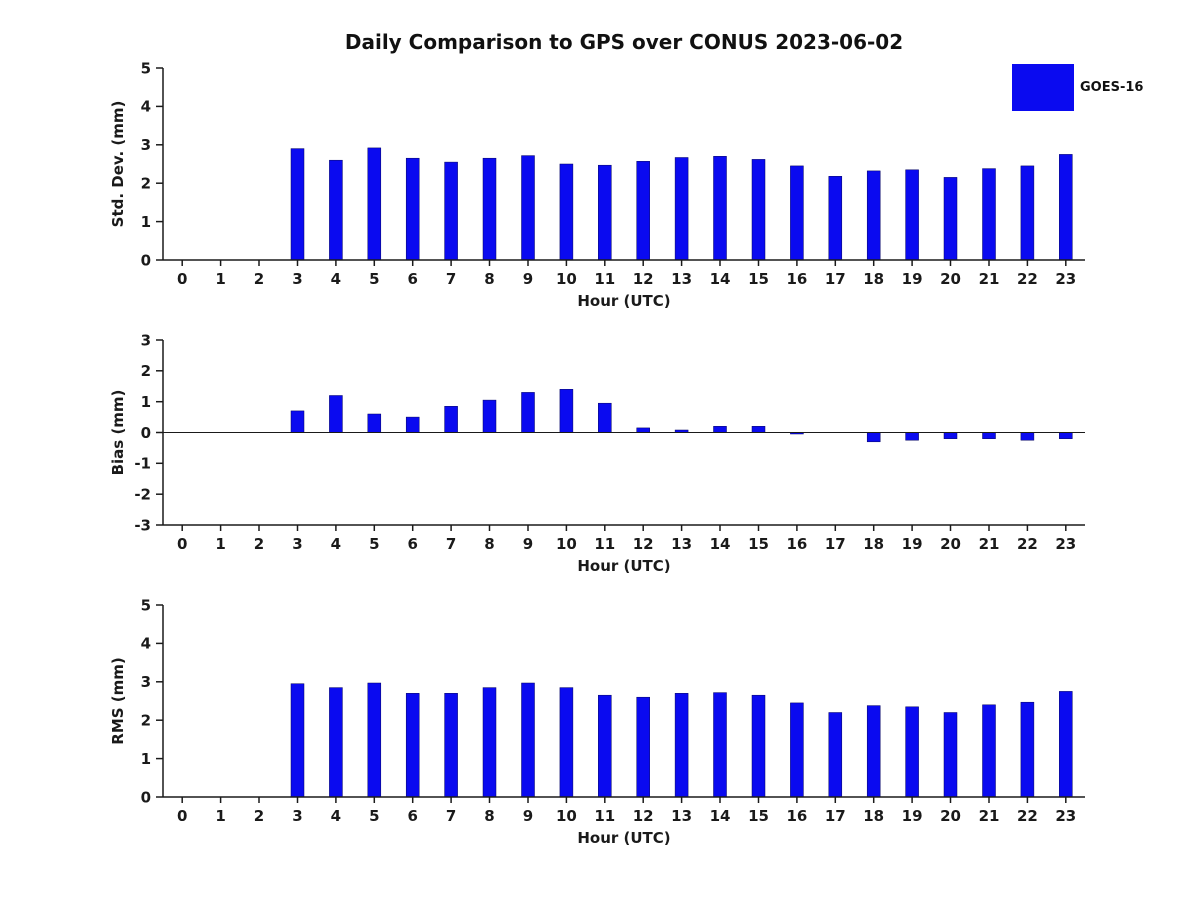 The height and width of the screenshot is (900, 1200). What do you see at coordinates (643, 279) in the screenshot?
I see `x-tick-label: 12` at bounding box center [643, 279].